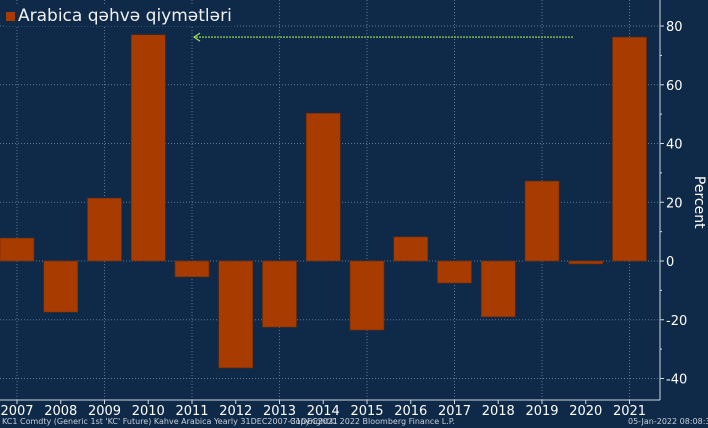 This screenshot has height=428, width=708. I want to click on legend: Arabica qəhvə qiymətləri, so click(121, 16).